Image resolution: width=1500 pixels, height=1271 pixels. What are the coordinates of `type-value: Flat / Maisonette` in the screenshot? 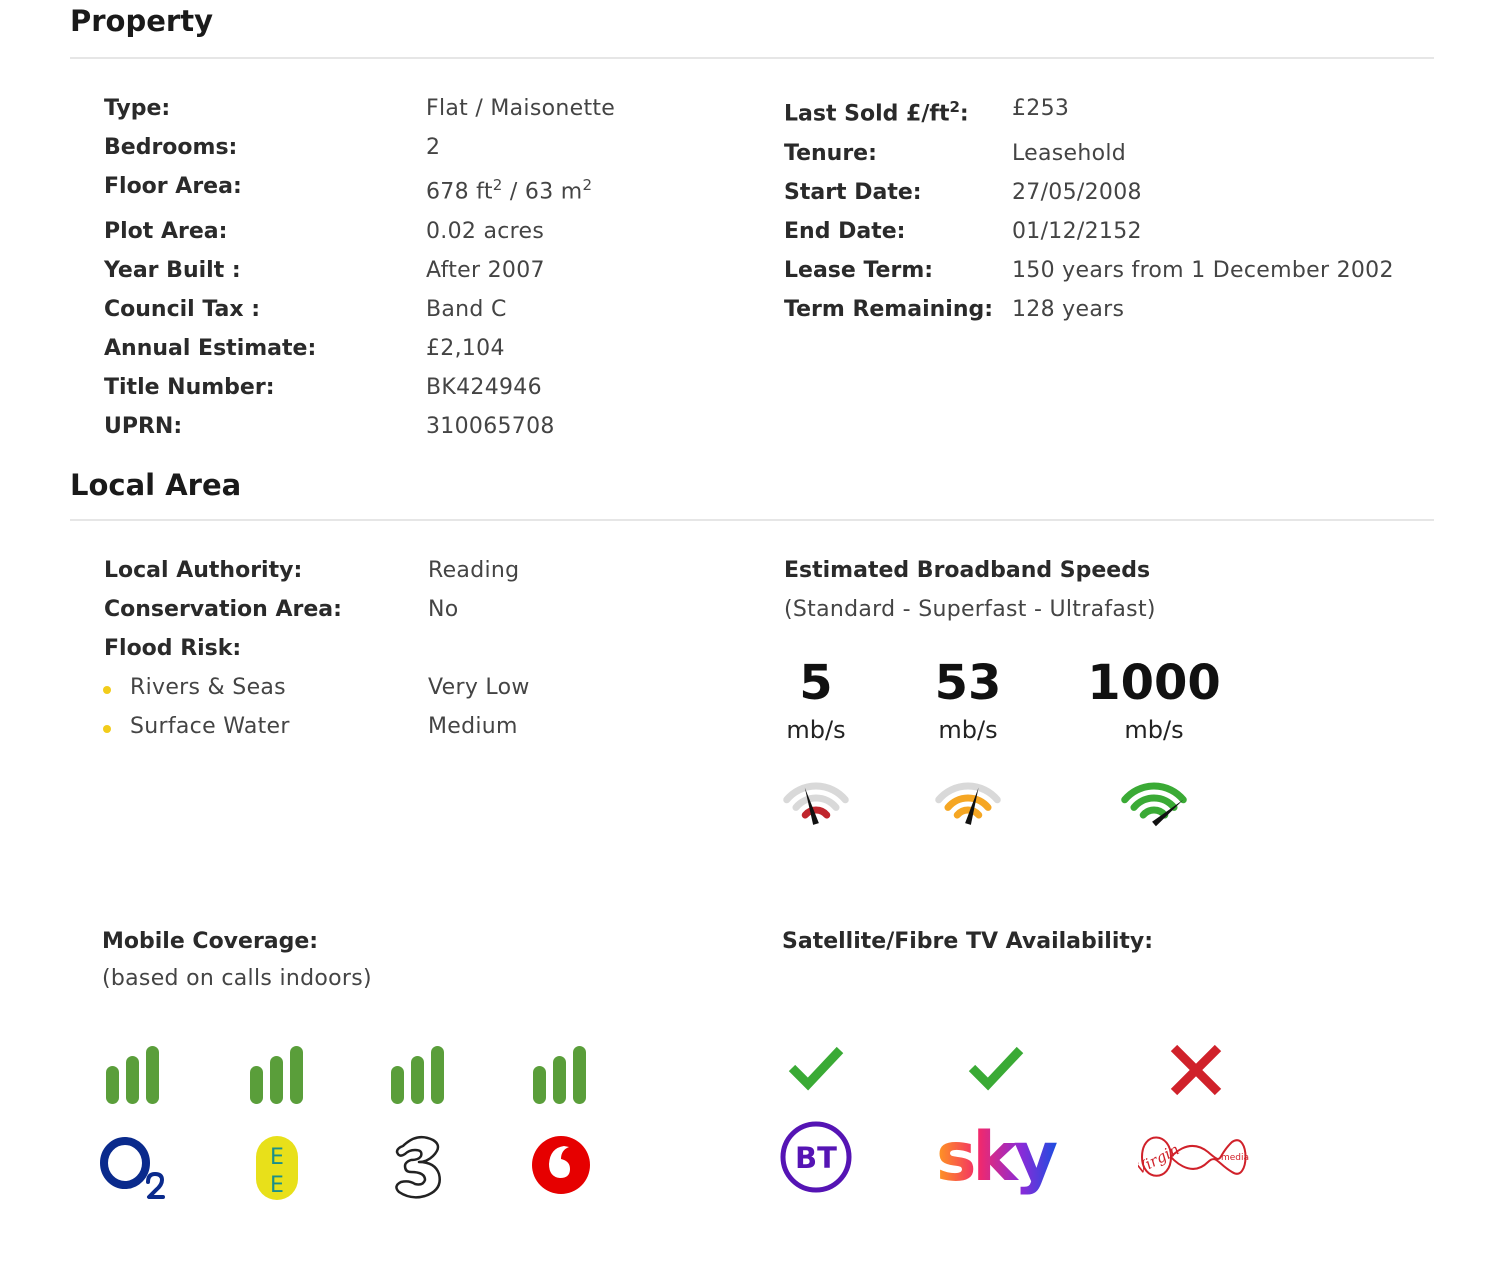 It's located at (521, 108).